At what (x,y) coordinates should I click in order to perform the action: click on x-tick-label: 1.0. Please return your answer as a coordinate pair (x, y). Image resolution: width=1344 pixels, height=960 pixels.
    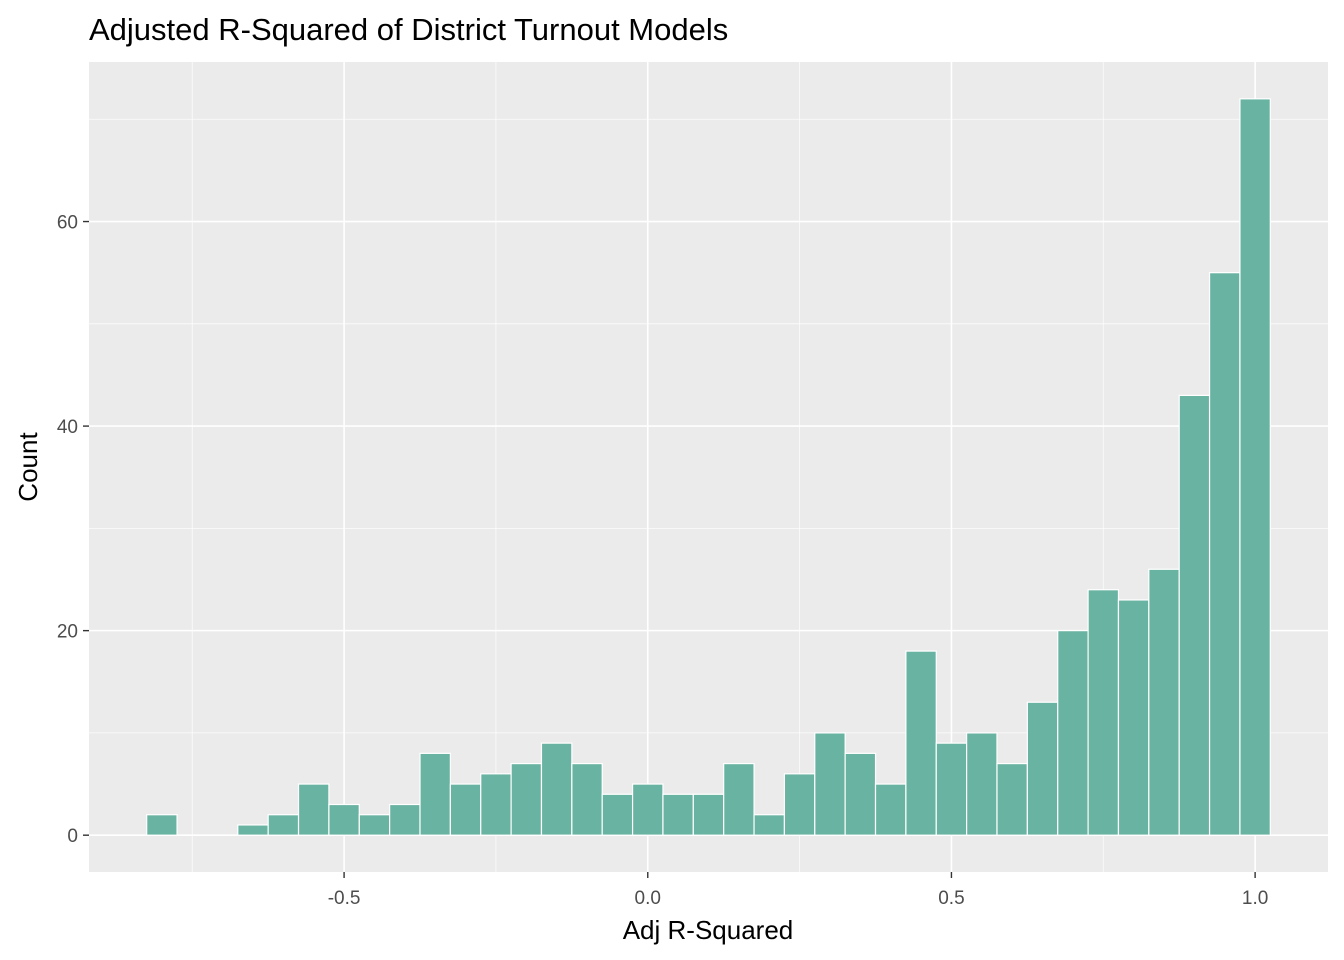
    Looking at the image, I should click on (1255, 898).